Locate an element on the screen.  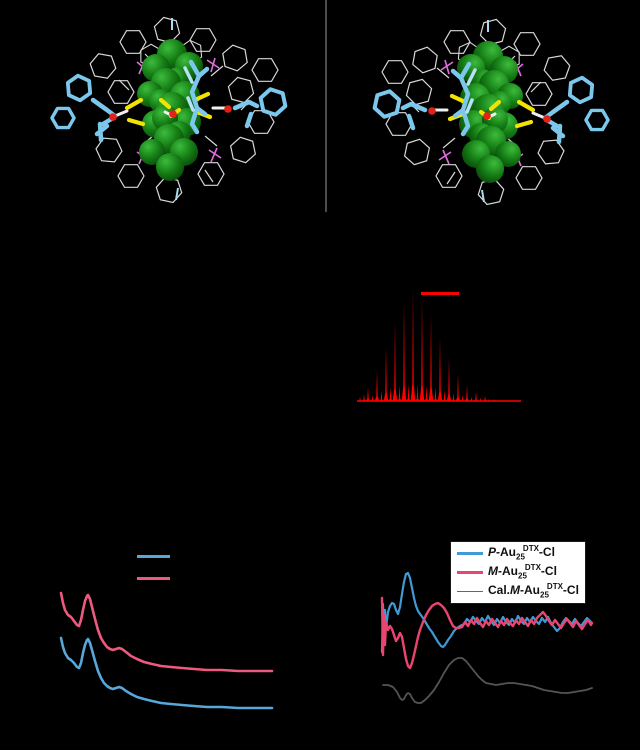
cd-legend-item-cal-m: Cal.M-Au25DTX-Cl is located at coordinates (519, 591).